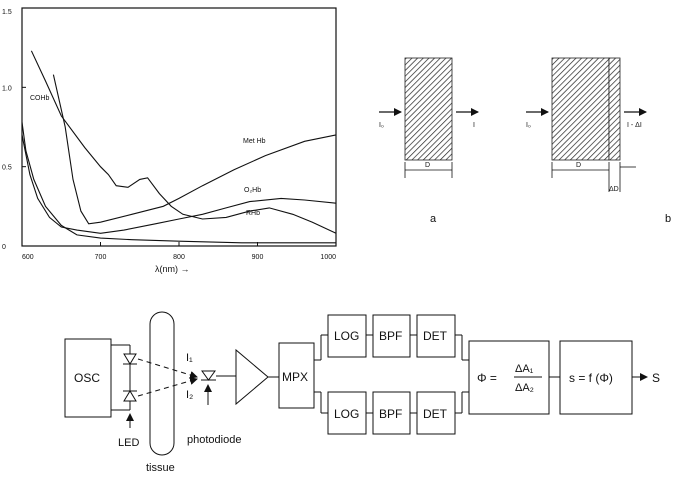 The image size is (680, 500). What do you see at coordinates (258, 257) in the screenshot?
I see `x-tick-label: 900` at bounding box center [258, 257].